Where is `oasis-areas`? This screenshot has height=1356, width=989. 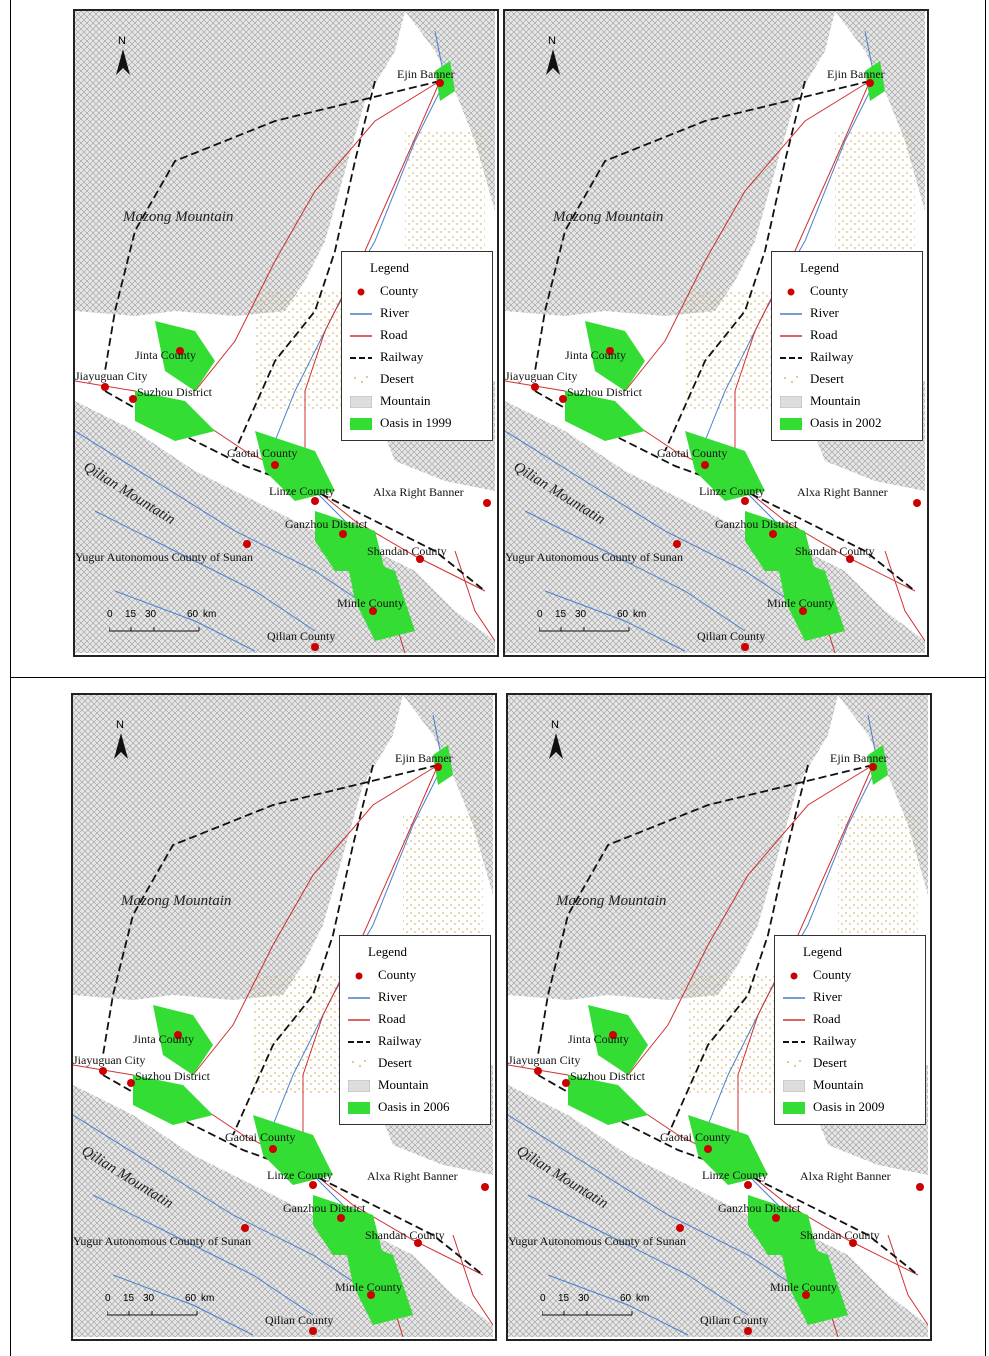 oasis-areas is located at coordinates (293, 1035).